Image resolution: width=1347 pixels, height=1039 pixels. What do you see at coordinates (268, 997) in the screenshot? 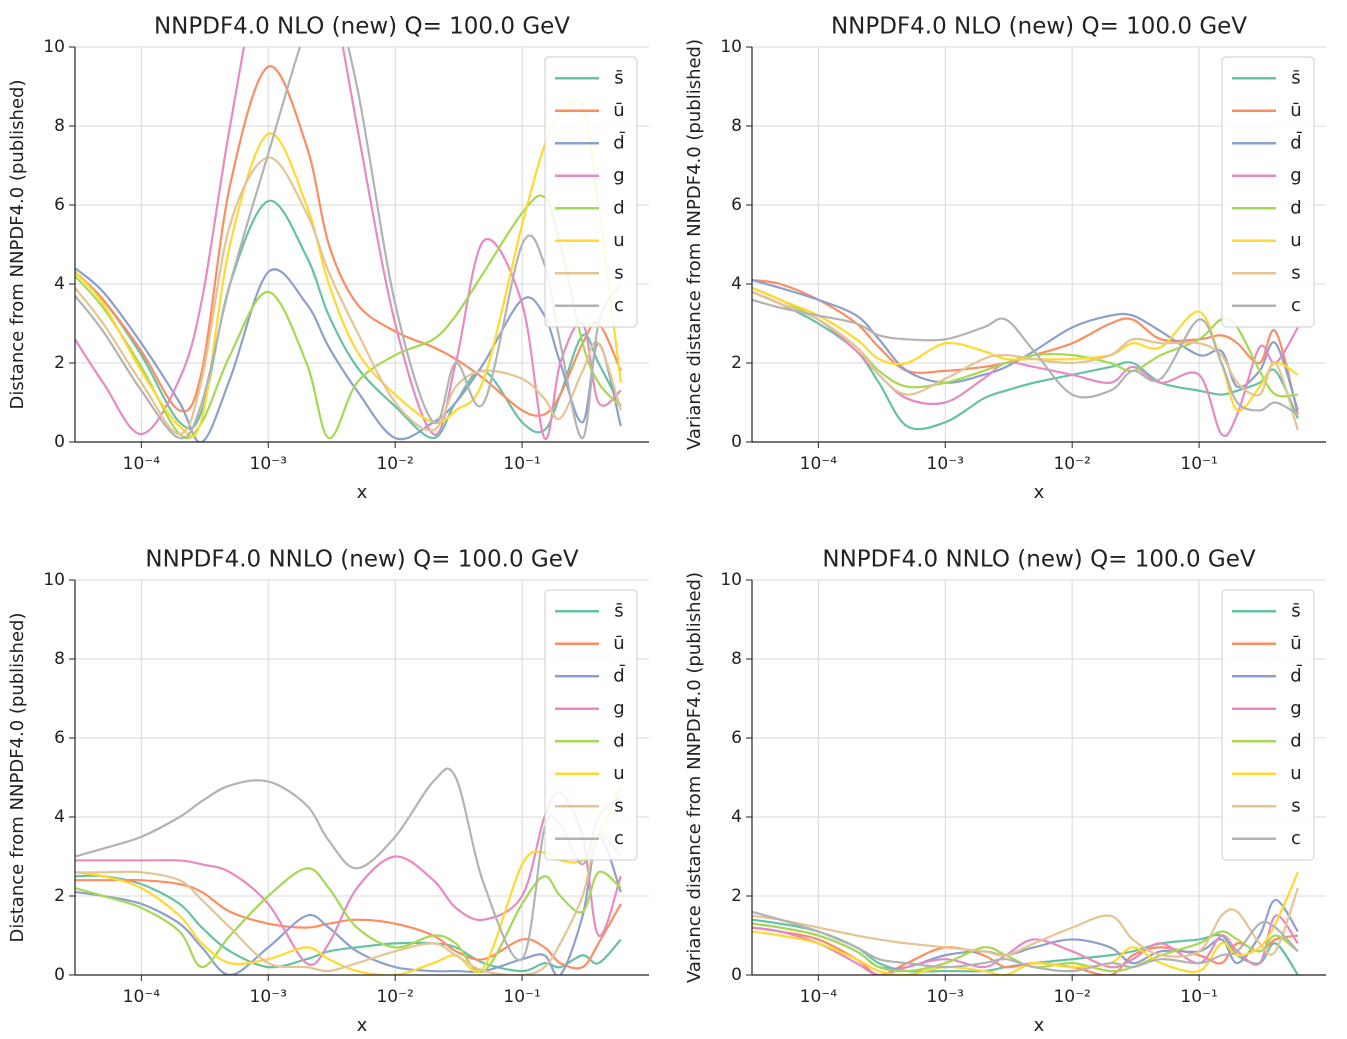
I see `x-tick-label: 10⁻³` at bounding box center [268, 997].